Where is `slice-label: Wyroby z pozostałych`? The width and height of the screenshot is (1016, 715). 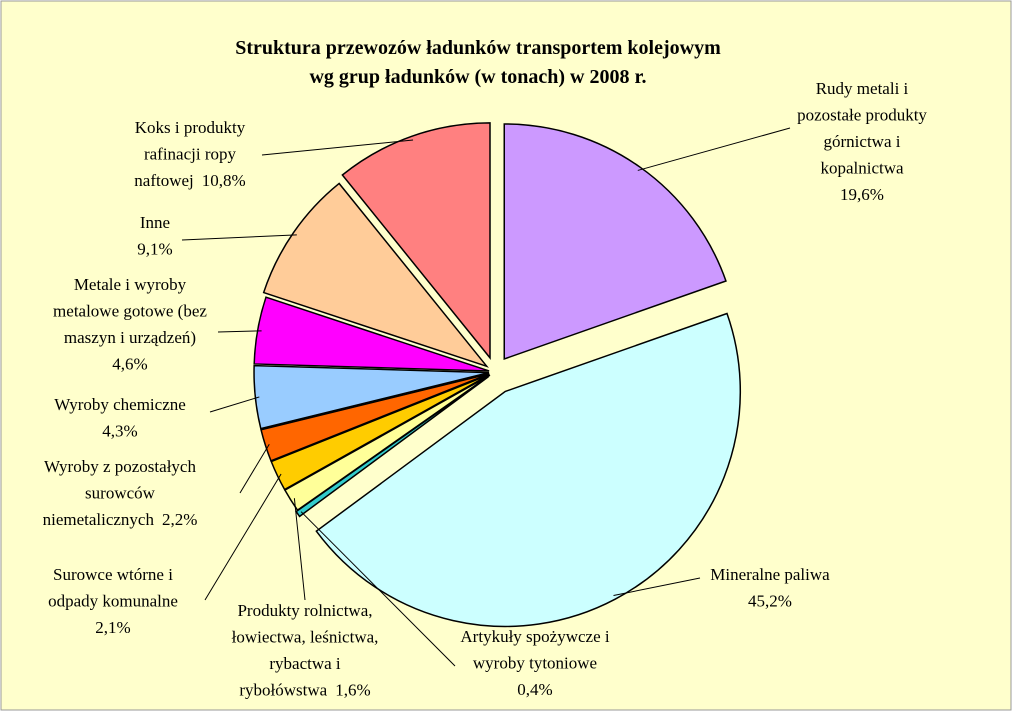 slice-label: Wyroby z pozostałych is located at coordinates (120, 466).